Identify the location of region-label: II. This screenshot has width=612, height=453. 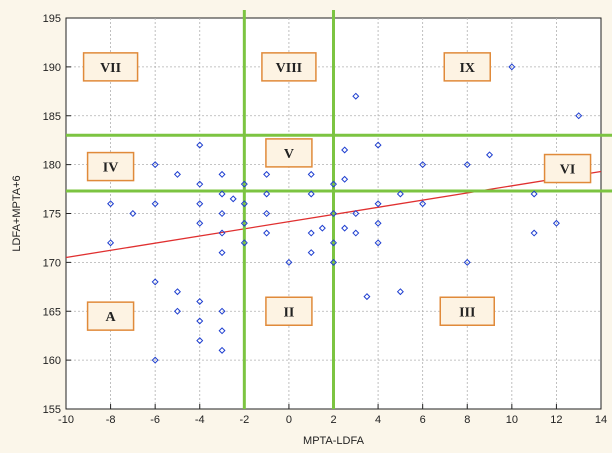
(288, 312).